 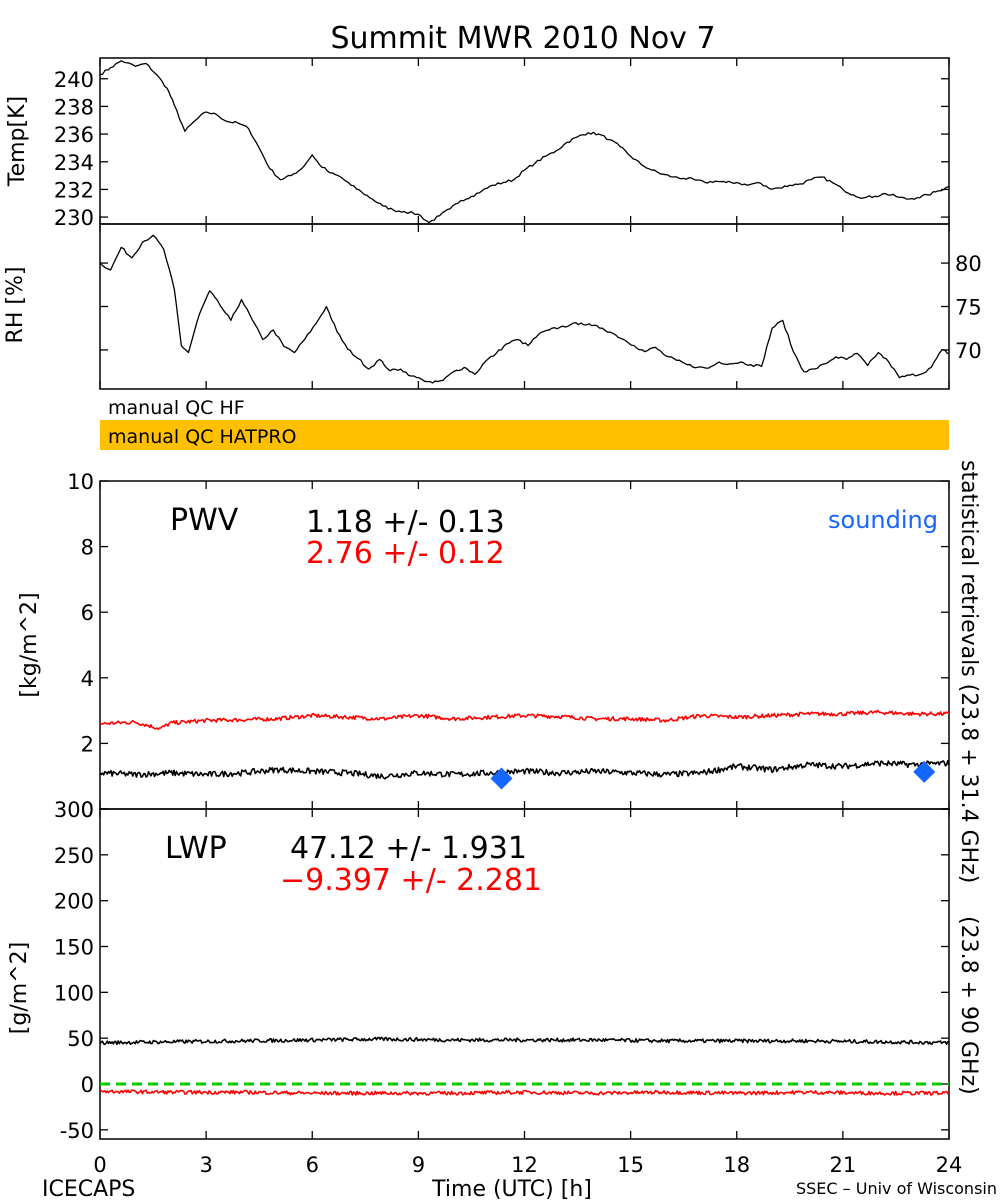 I want to click on lwp-ytick-label: -50, so click(x=77, y=1131).